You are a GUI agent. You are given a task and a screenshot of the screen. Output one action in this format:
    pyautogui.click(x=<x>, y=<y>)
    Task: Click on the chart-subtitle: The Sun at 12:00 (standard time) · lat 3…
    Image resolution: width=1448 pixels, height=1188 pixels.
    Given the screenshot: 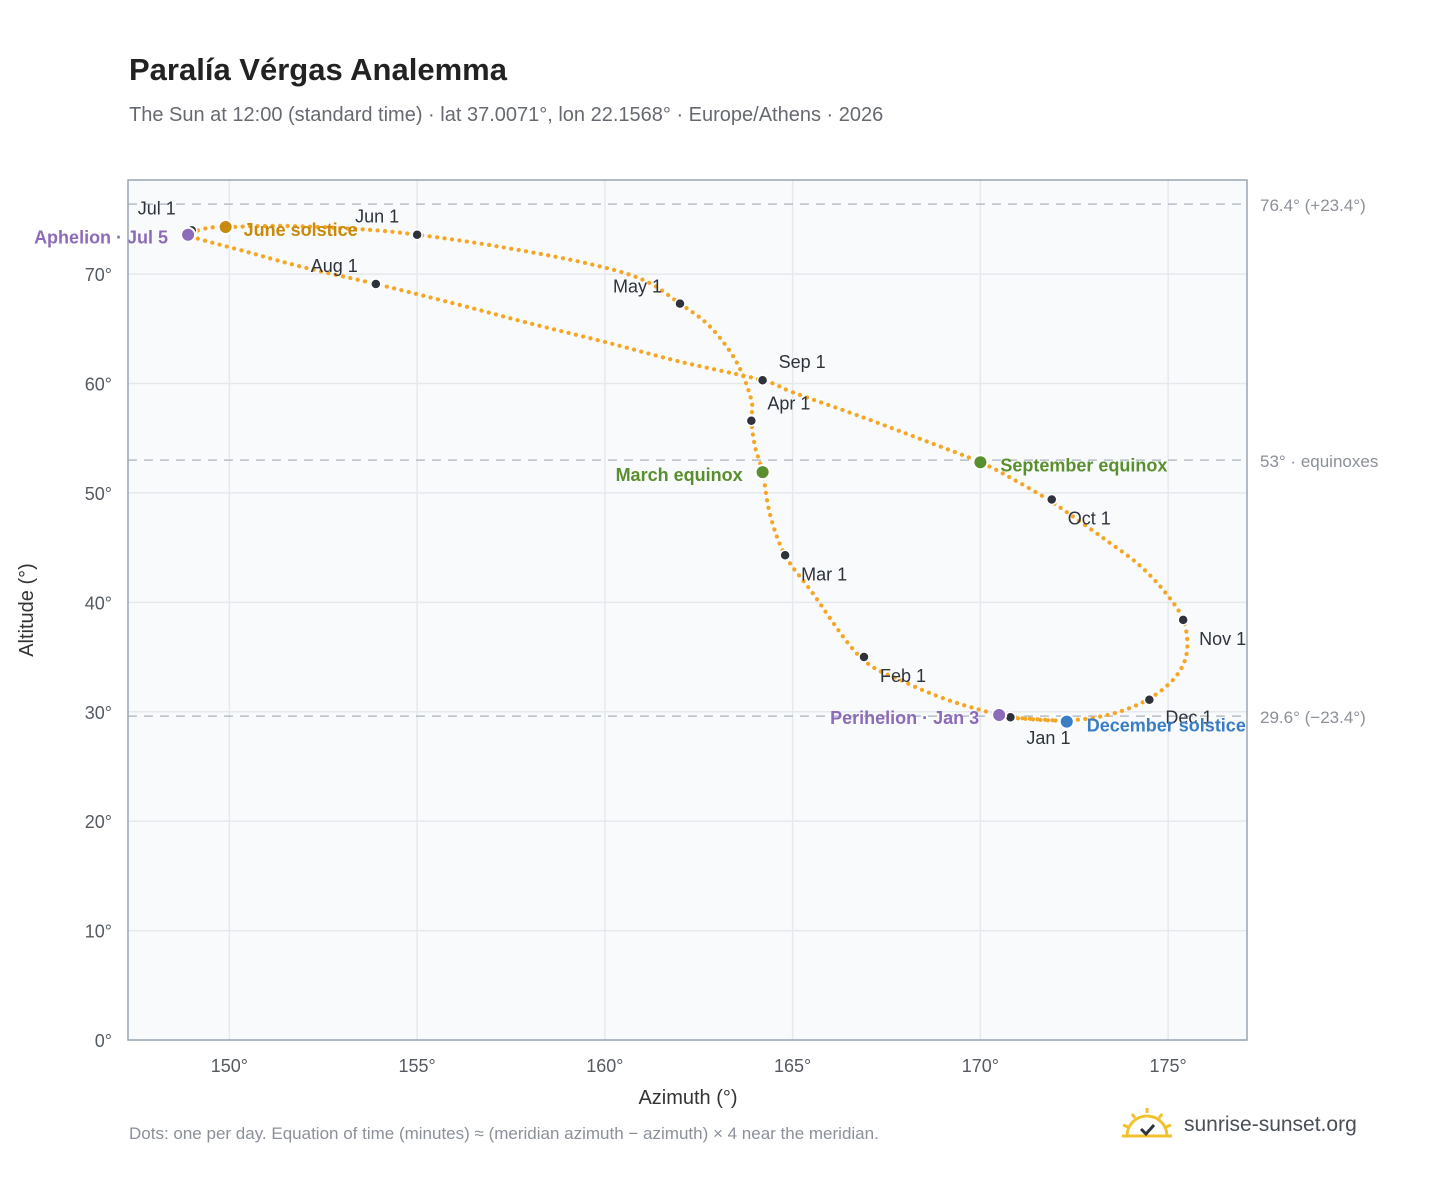 What is the action you would take?
    pyautogui.click(x=506, y=115)
    